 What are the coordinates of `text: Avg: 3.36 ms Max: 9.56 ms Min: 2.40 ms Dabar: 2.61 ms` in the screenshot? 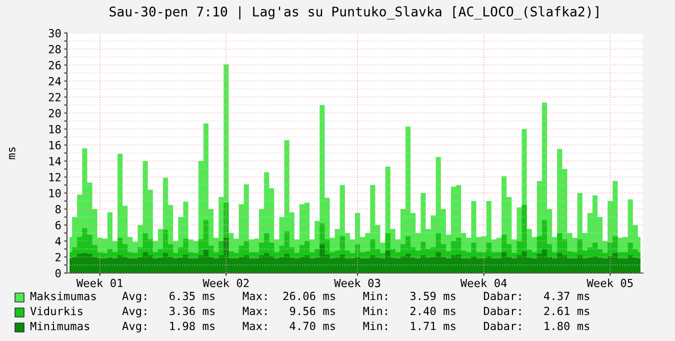 It's located at (356, 312).